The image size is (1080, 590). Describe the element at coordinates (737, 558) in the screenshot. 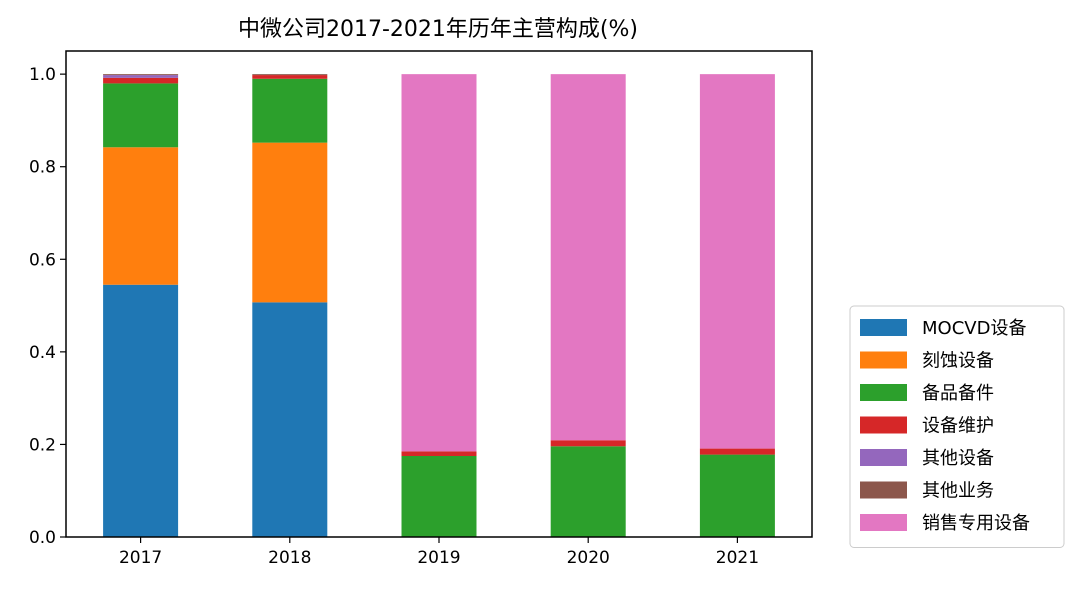

I see `x-tick-label: 2021` at that location.